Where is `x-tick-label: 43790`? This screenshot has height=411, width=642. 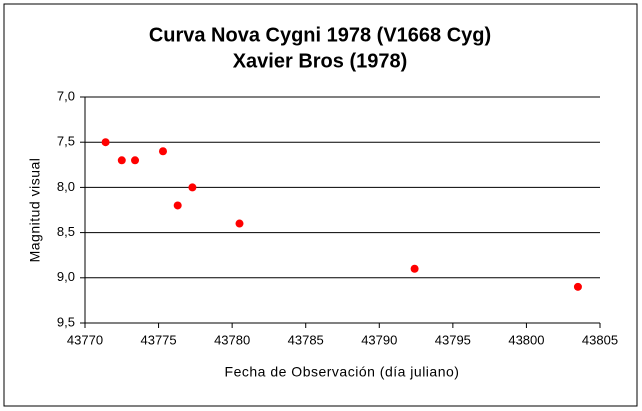
x-tick-label: 43790 is located at coordinates (379, 339).